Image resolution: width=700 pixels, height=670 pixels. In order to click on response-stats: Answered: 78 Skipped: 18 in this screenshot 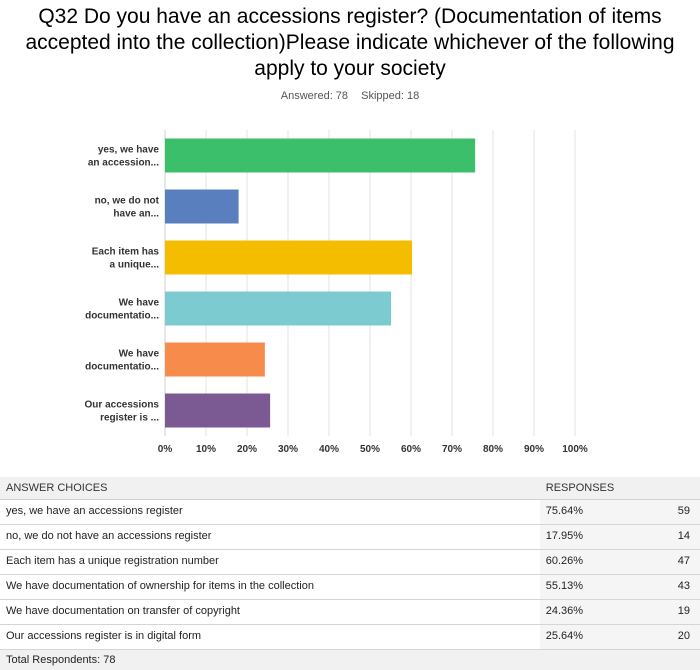, I will do `click(350, 96)`.